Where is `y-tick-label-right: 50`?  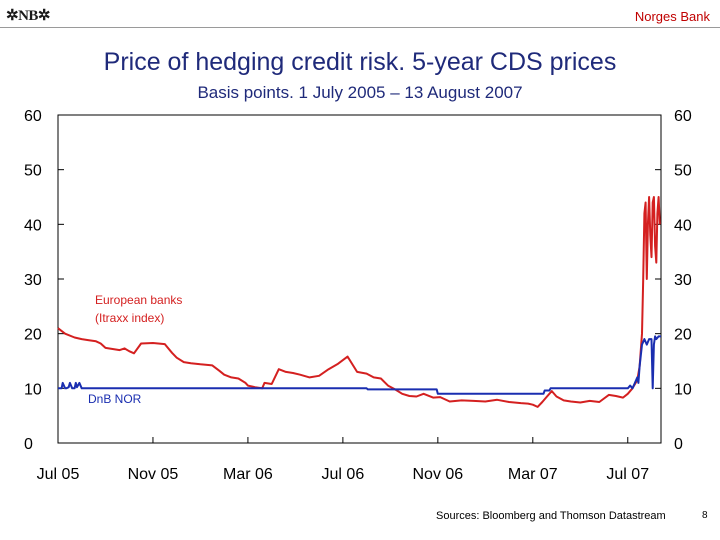 y-tick-label-right: 50 is located at coordinates (683, 171).